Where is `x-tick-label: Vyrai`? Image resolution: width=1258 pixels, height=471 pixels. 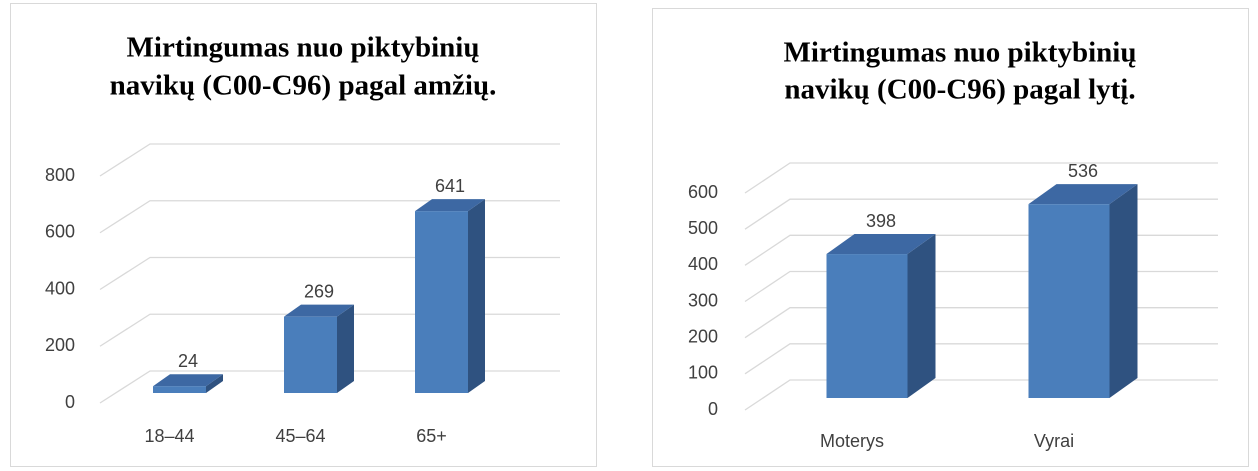
x-tick-label: Vyrai is located at coordinates (1054, 441).